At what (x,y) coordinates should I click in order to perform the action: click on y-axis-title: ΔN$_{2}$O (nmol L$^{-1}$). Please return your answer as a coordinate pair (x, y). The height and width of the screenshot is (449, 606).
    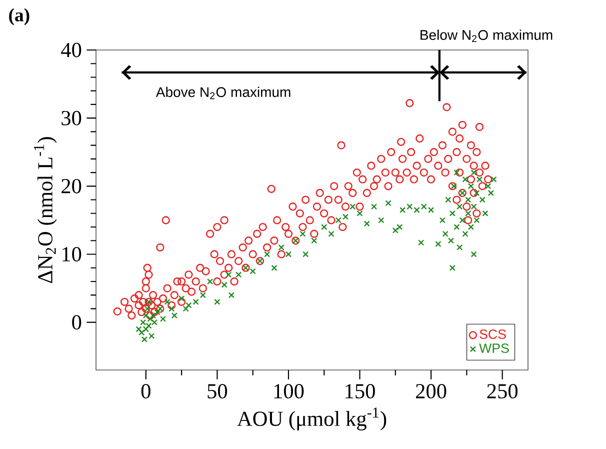
    Looking at the image, I should click on (45, 210).